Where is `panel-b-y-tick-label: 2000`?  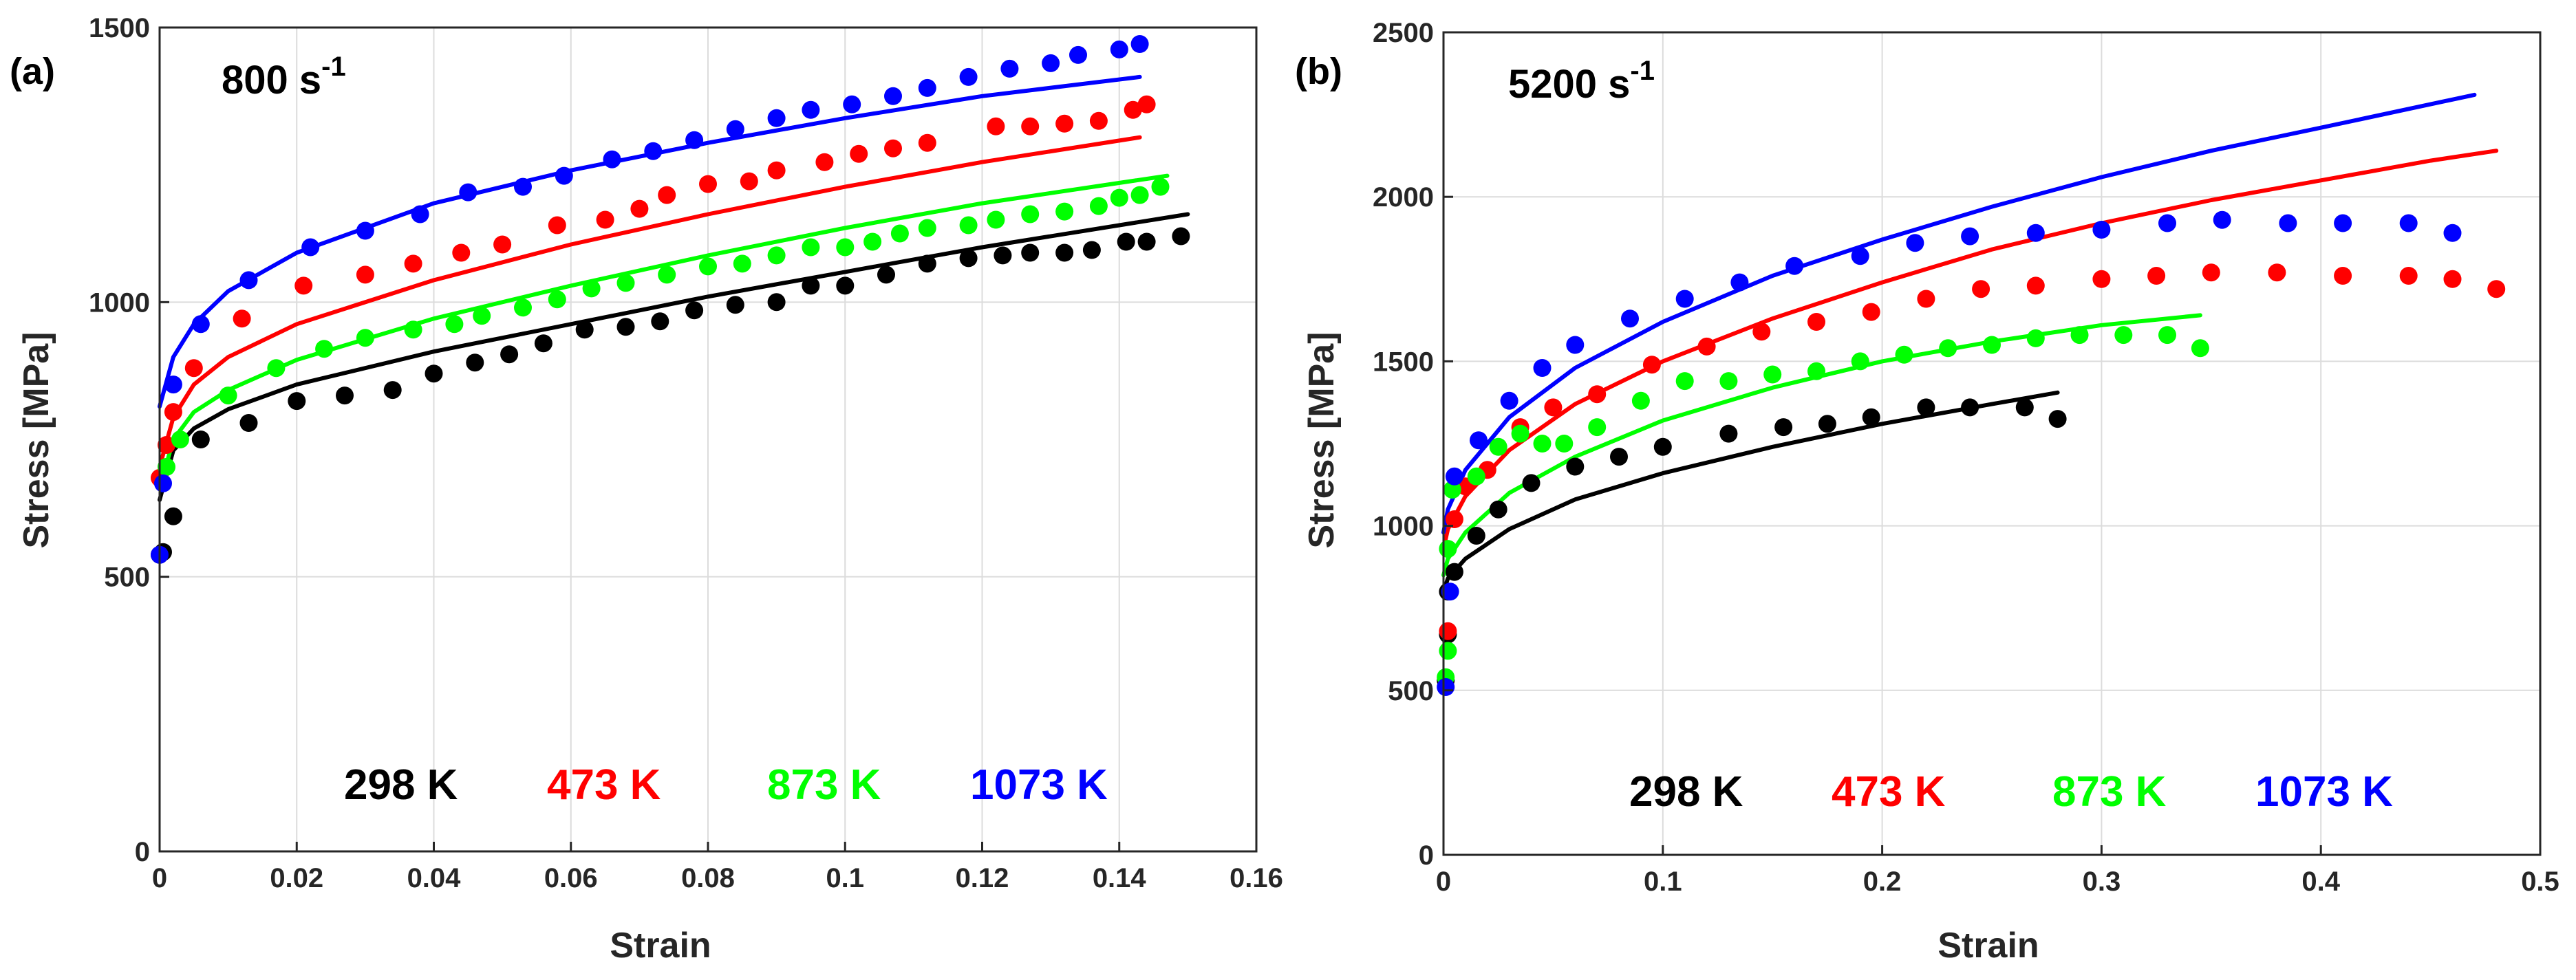
panel-b-y-tick-label: 2000 is located at coordinates (1404, 197).